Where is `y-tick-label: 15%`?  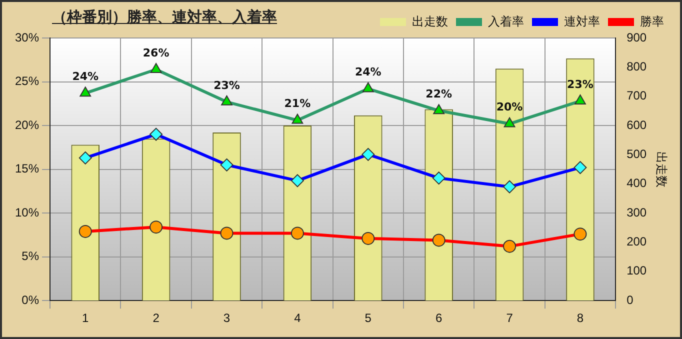 y-tick-label: 15% is located at coordinates (27, 169).